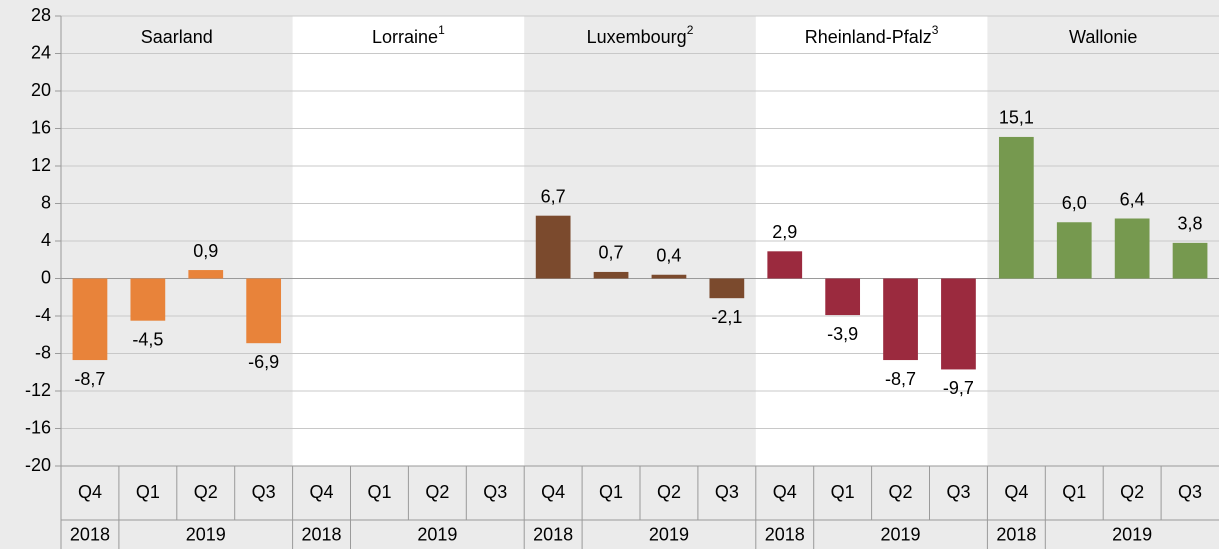 The image size is (1219, 549). I want to click on value-label: 0,7, so click(611, 253).